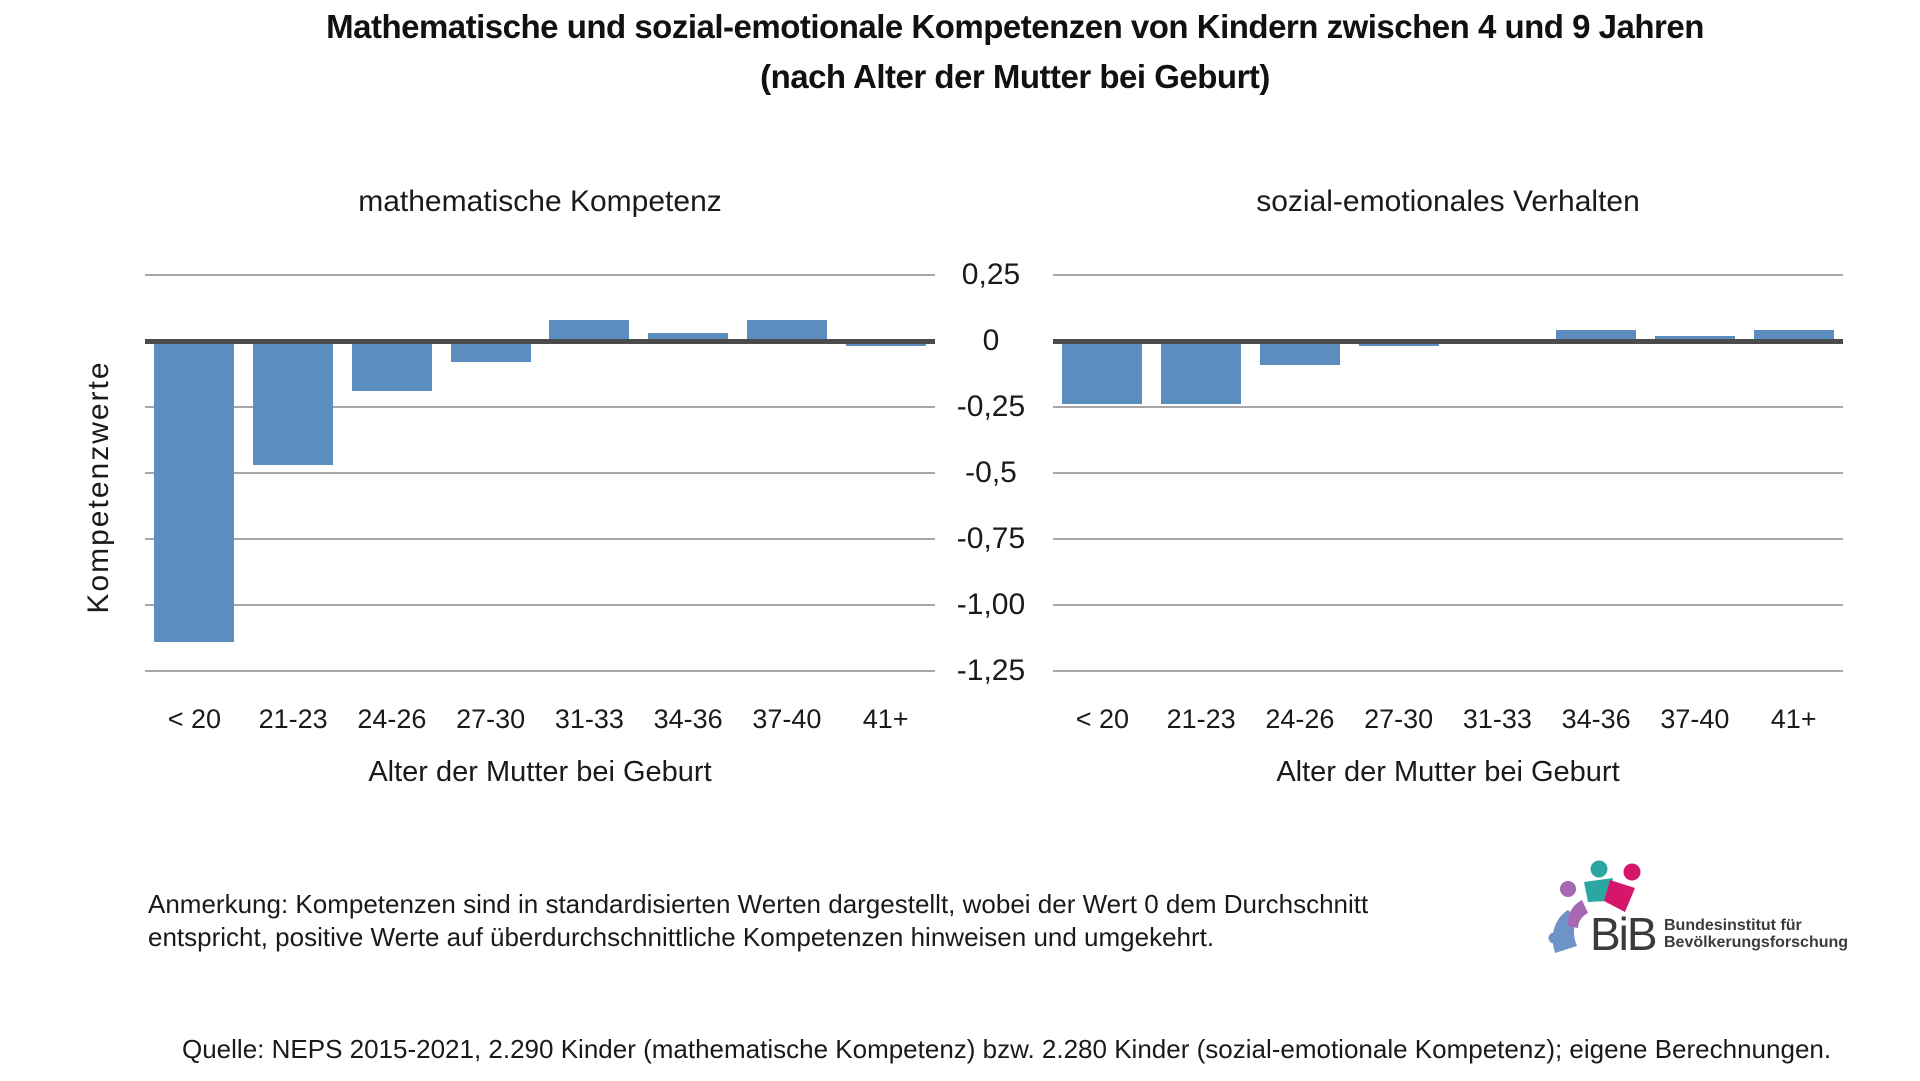 Image resolution: width=1920 pixels, height=1081 pixels. What do you see at coordinates (991, 538) in the screenshot?
I see `y-tick-label: -0,75` at bounding box center [991, 538].